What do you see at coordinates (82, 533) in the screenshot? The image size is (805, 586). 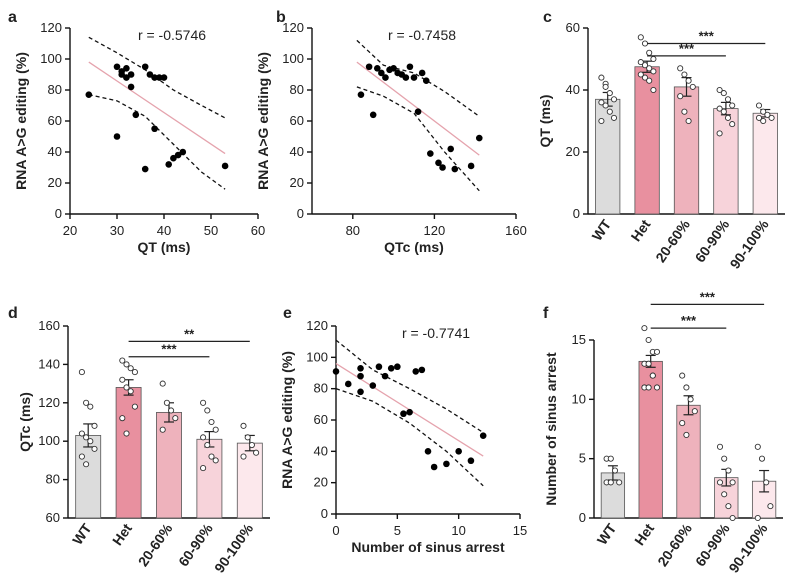 I see `panel-d-category-label: WT` at bounding box center [82, 533].